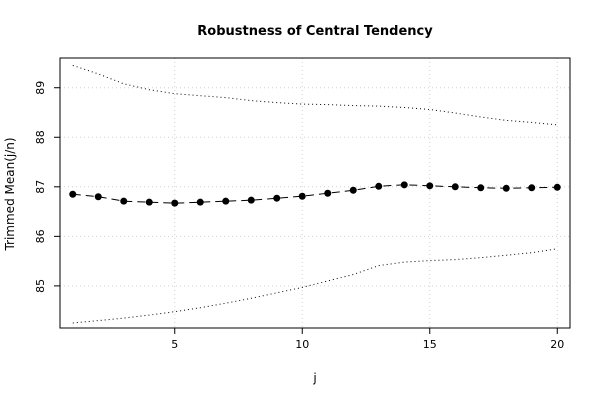 The height and width of the screenshot is (400, 599). I want to click on x-axis-label: j, so click(314, 378).